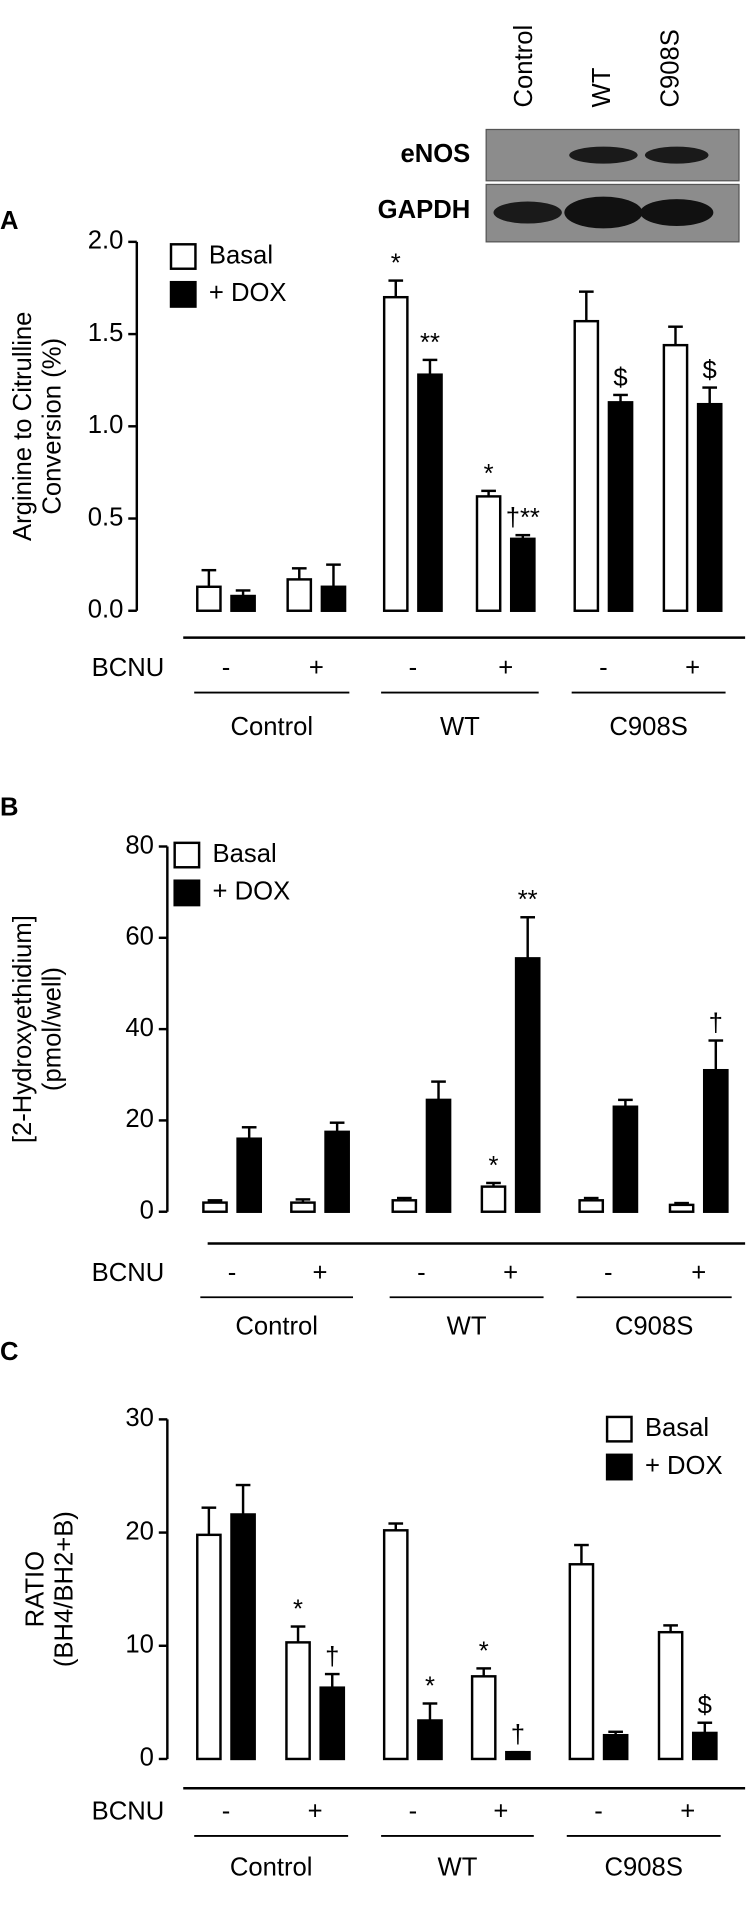  What do you see at coordinates (106, 241) in the screenshot?
I see `y-tick-label: 2.0` at bounding box center [106, 241].